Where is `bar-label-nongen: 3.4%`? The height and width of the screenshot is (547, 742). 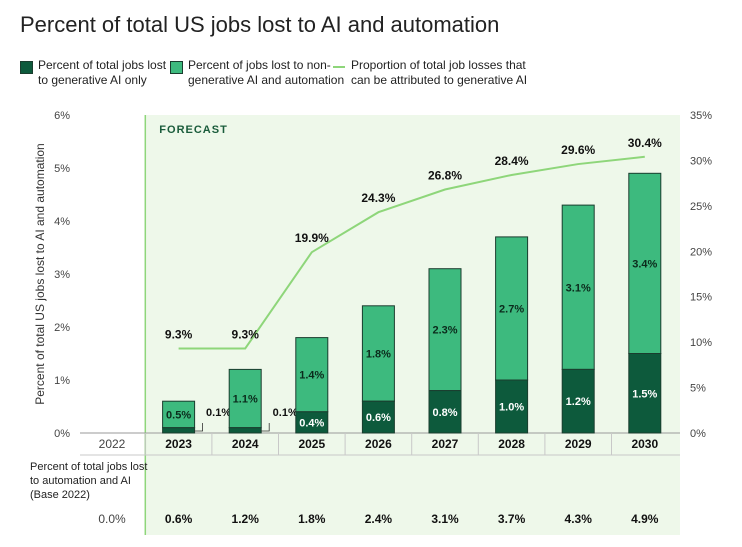
bar-label-nongen: 3.4% is located at coordinates (644, 264).